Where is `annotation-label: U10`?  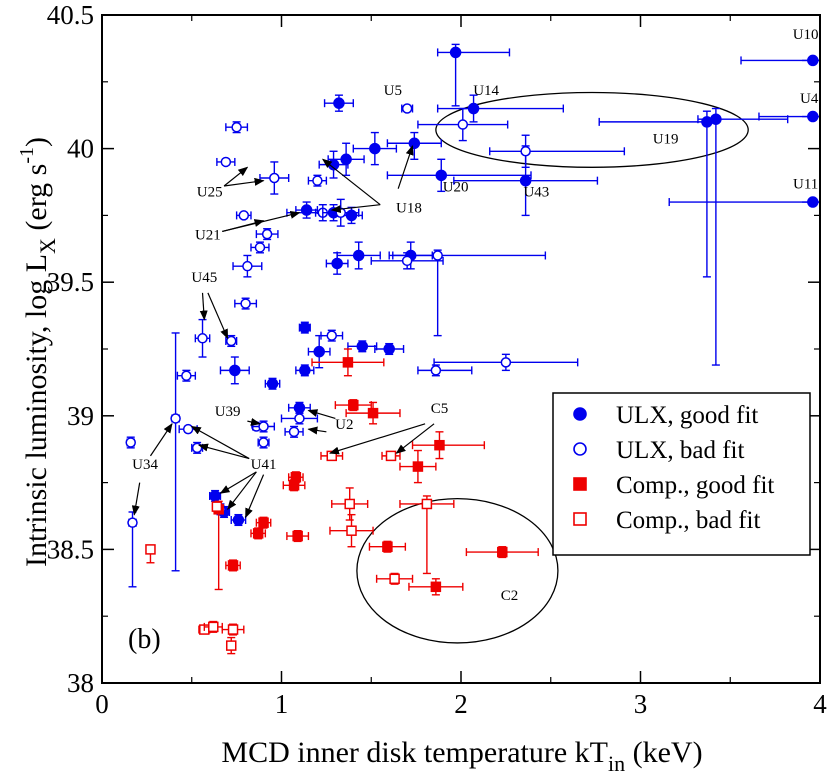 annotation-label: U10 is located at coordinates (806, 35).